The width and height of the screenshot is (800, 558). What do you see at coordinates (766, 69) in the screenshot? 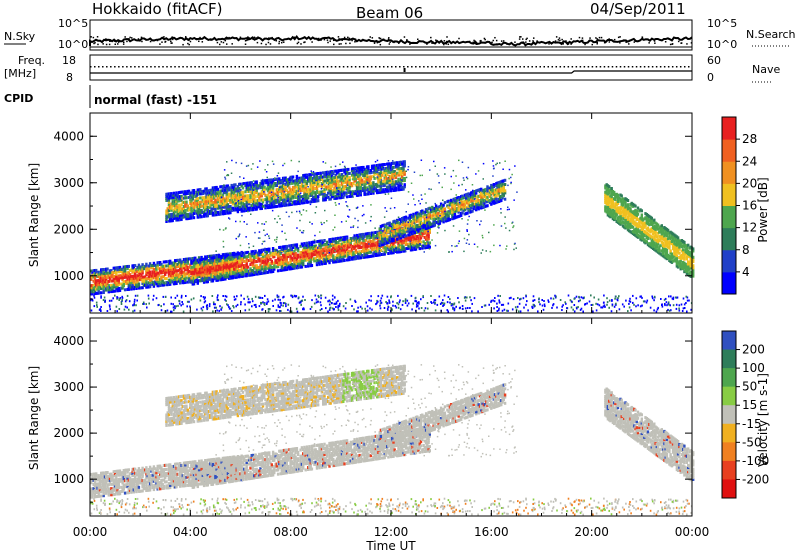
I see `nave-label: Nave` at bounding box center [766, 69].